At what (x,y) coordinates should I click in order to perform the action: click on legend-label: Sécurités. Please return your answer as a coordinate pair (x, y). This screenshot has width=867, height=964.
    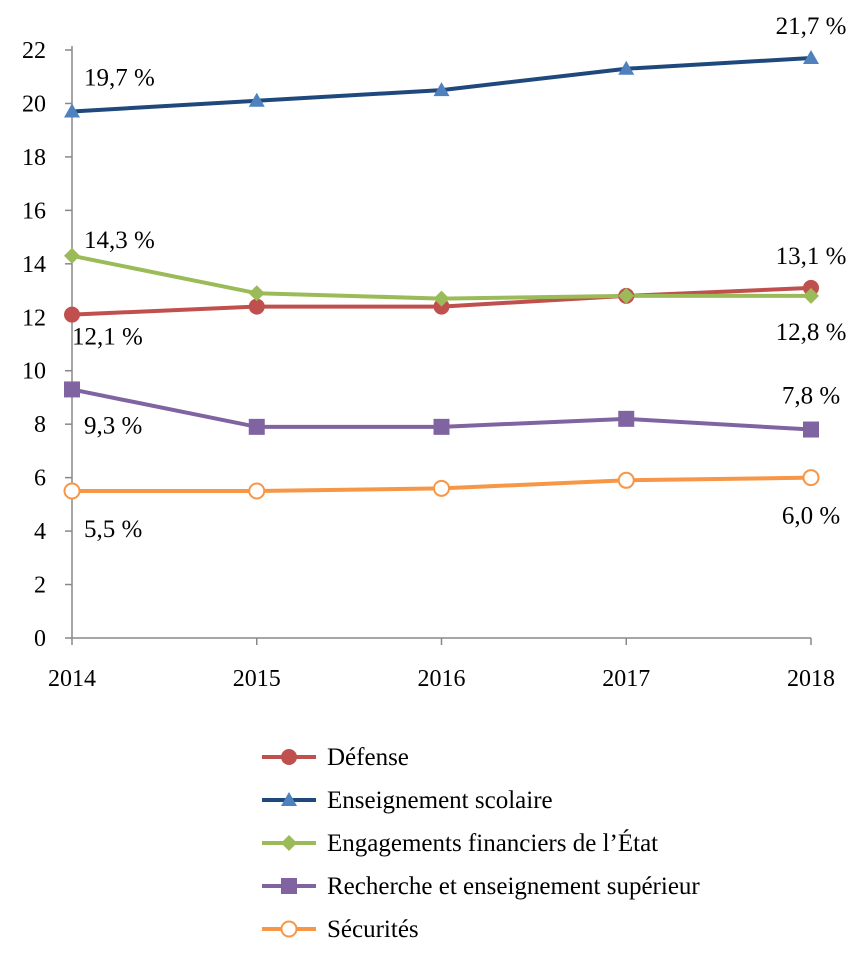
    Looking at the image, I should click on (373, 929).